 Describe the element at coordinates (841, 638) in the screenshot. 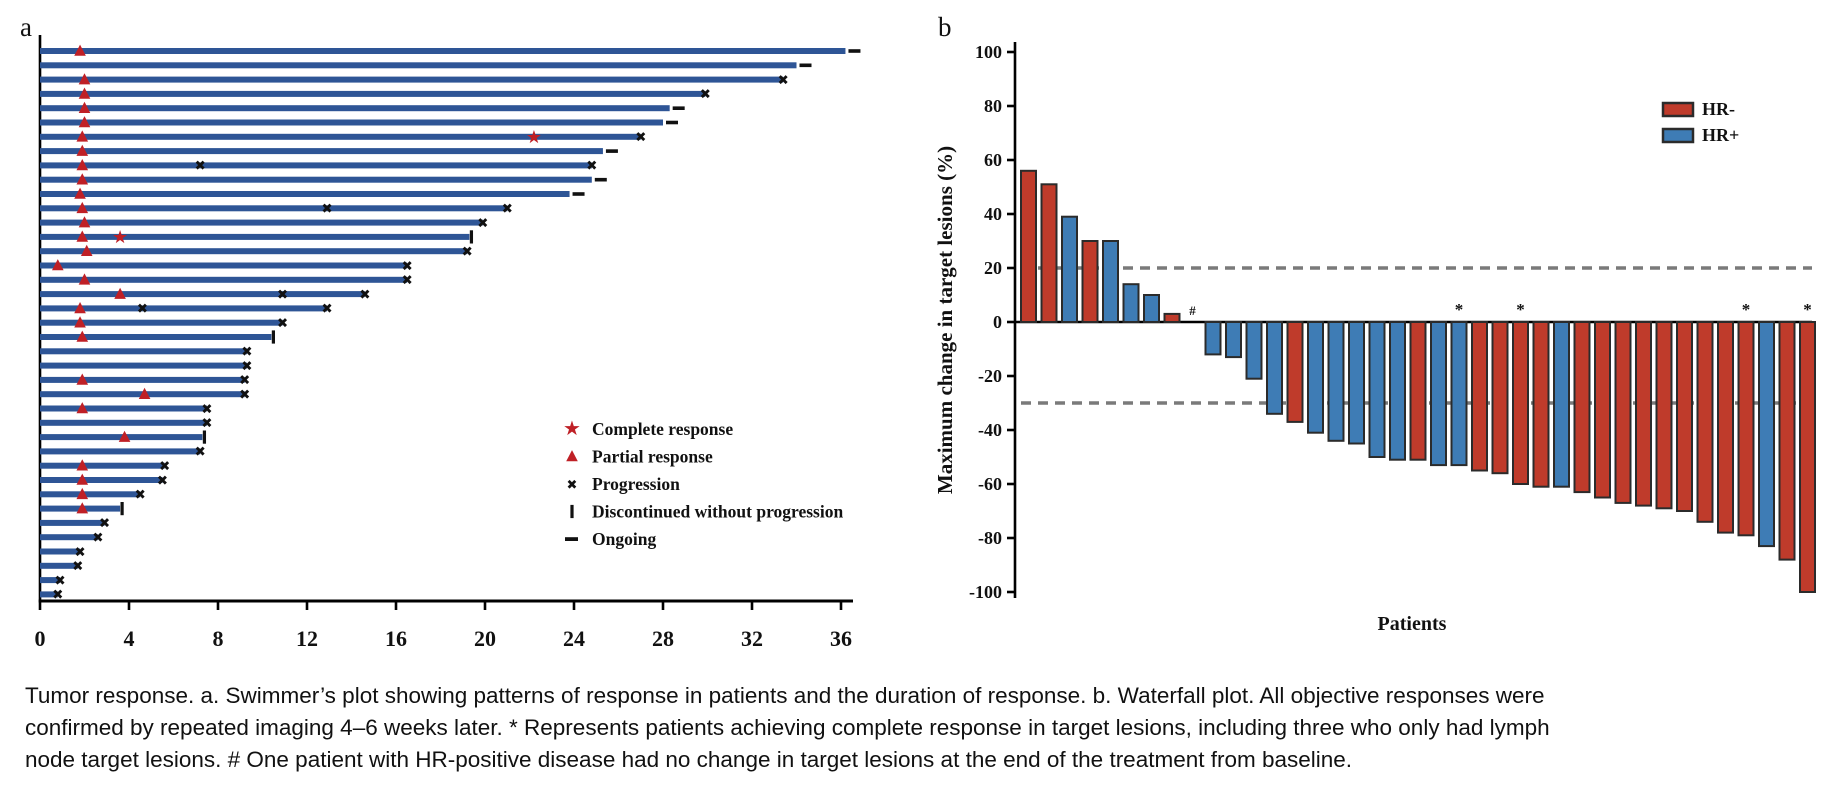

I see `swimmer-x-tick-label: 36` at that location.